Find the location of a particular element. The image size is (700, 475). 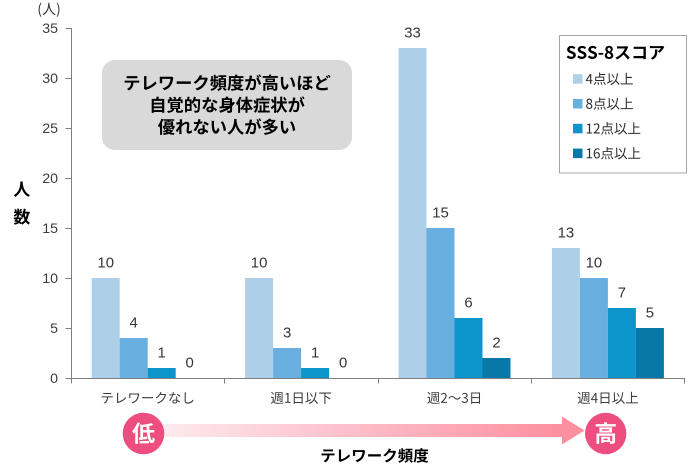

svg-text: 4 is located at coordinates (134, 323).